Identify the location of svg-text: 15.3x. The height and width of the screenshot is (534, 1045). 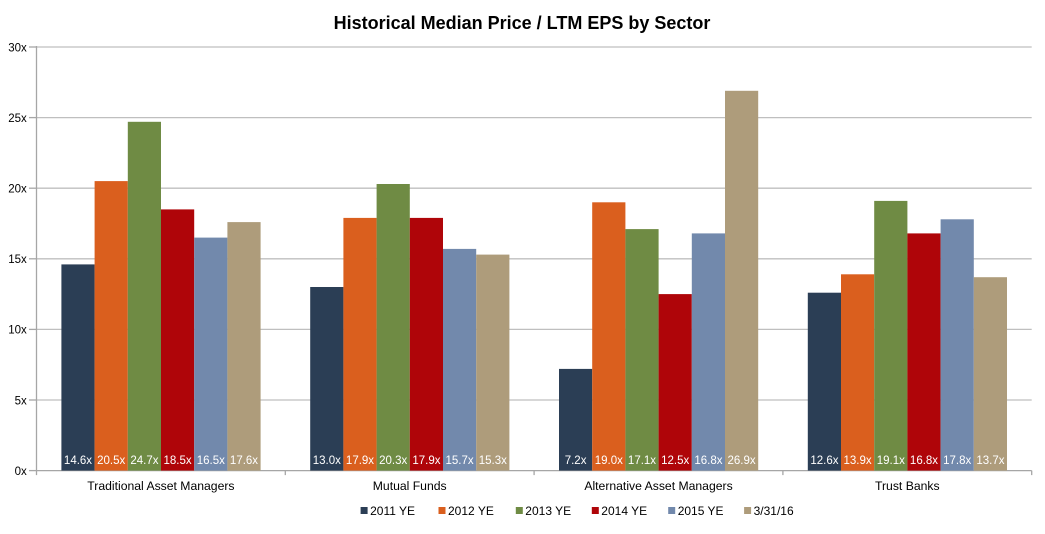
(493, 461).